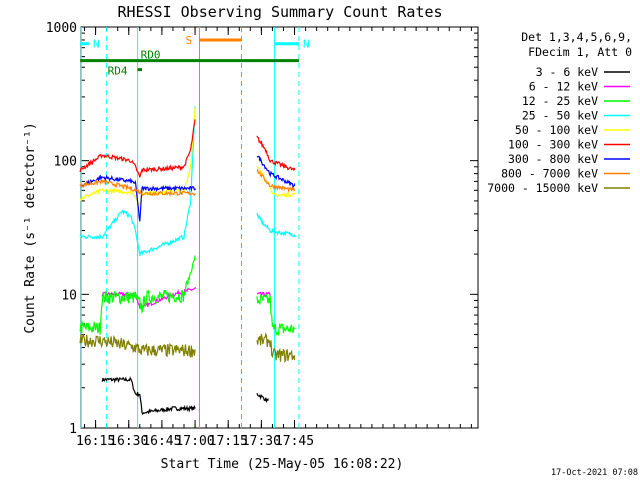 The image size is (640, 480). What do you see at coordinates (560, 101) in the screenshot?
I see `legend-label: 12 - 25 keV` at bounding box center [560, 101].